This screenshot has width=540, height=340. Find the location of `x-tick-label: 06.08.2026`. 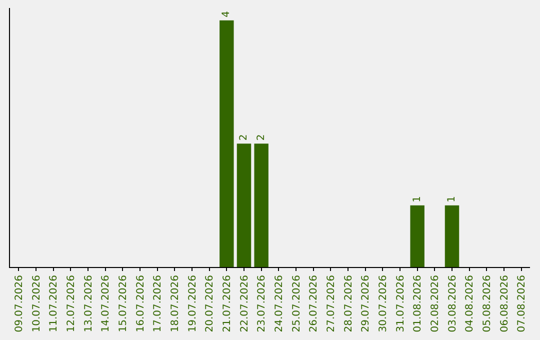

x-tick-label: 06.08.2026 is located at coordinates (504, 303).